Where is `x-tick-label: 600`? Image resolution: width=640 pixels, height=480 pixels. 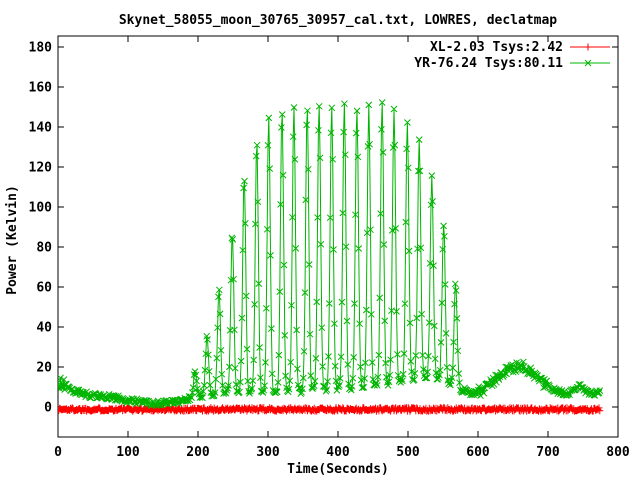
x-tick-label: 600 is located at coordinates (478, 452).